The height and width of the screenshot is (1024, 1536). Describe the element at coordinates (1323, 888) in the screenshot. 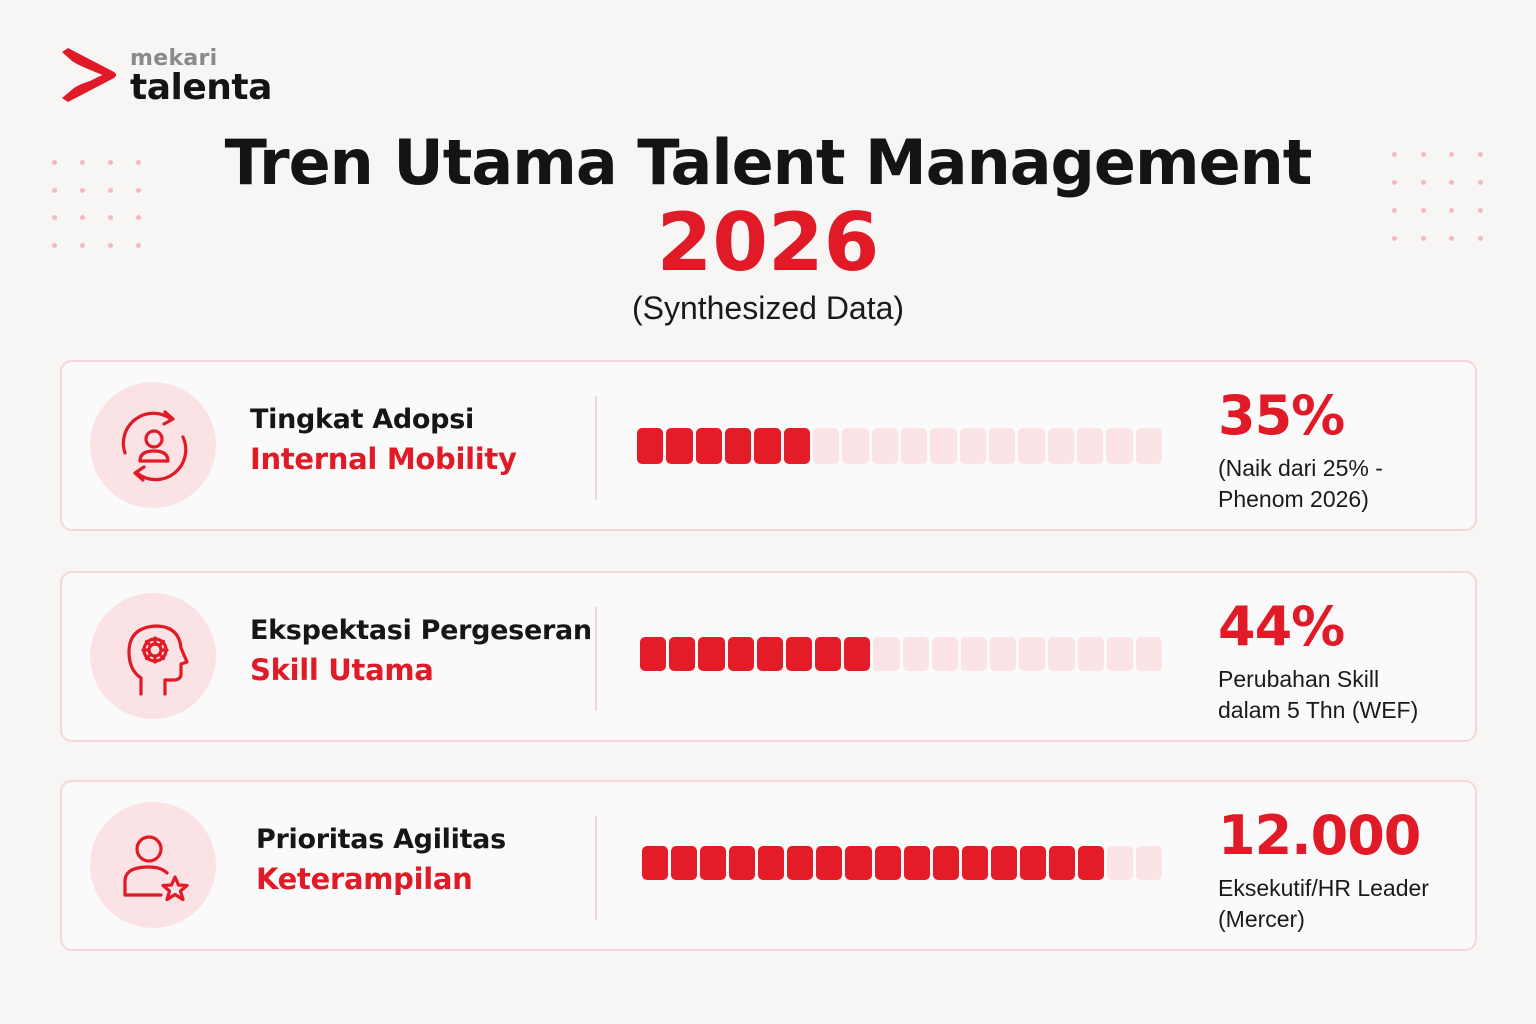

I see `stat-note-line1: Eksekutif/HR Leader` at that location.